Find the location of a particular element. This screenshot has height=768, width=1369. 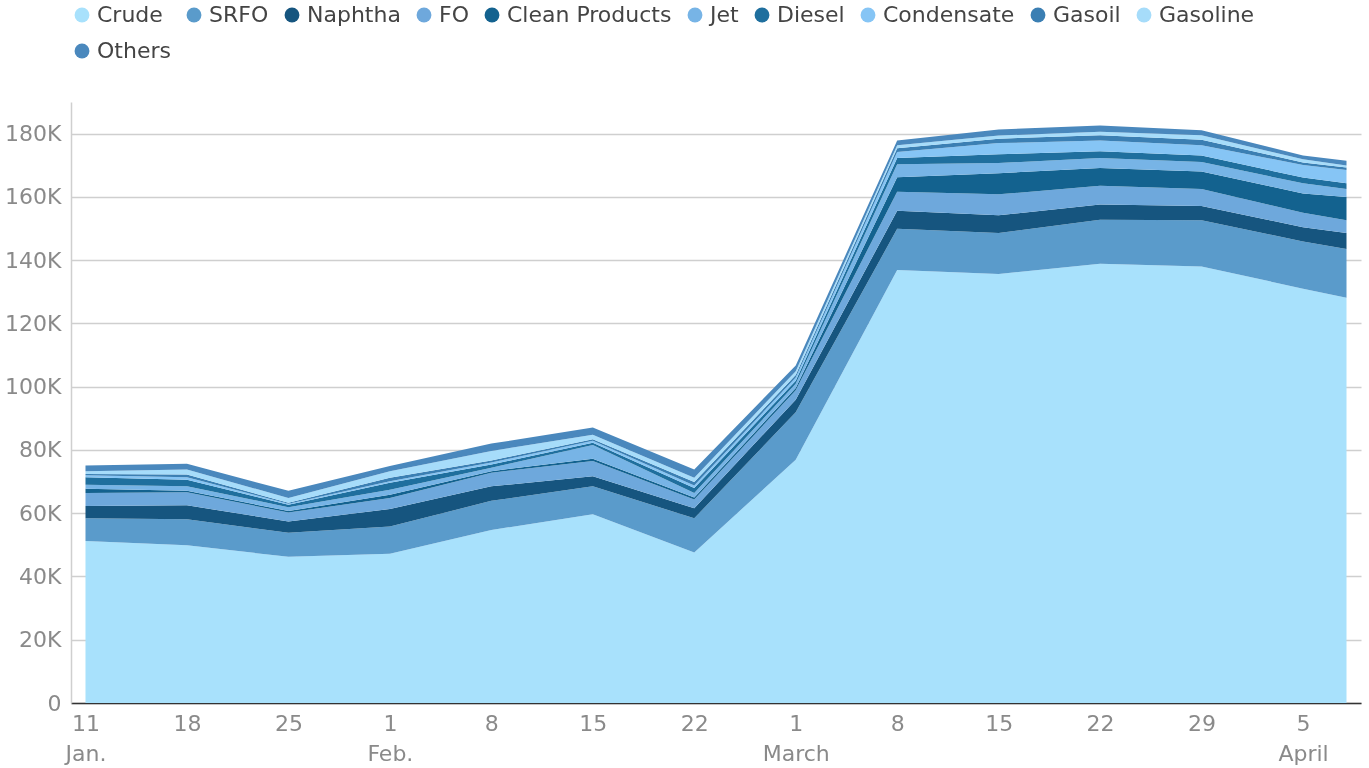

legend-label: Jet is located at coordinates (724, 14).